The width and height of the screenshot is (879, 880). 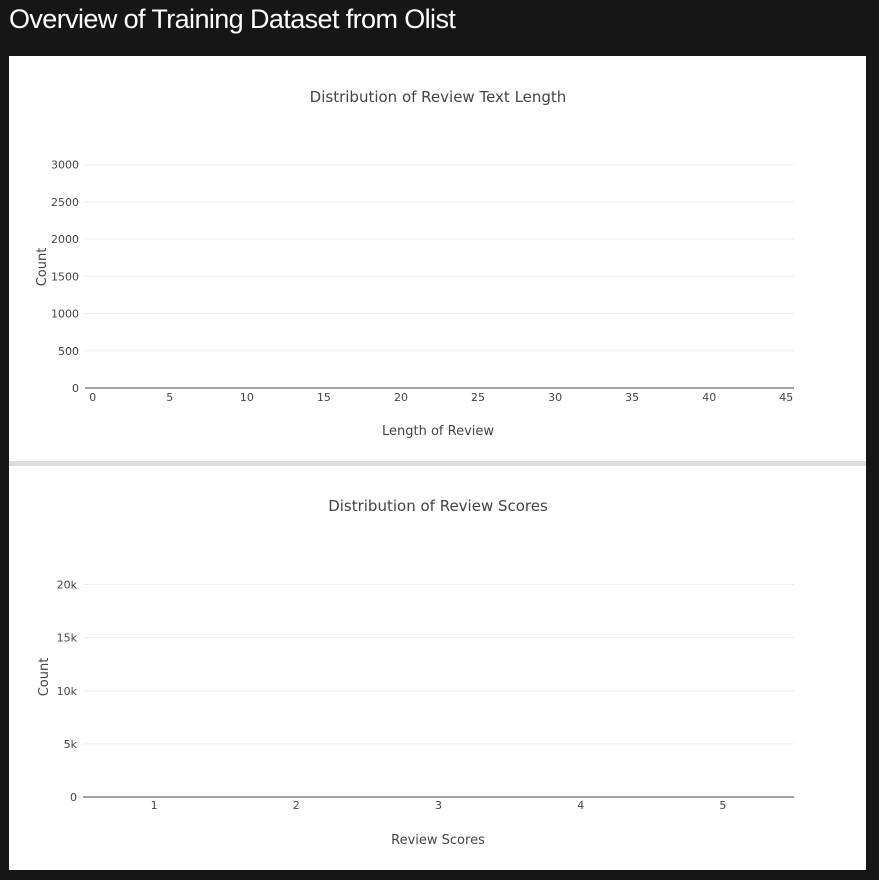 I want to click on chart-divider, so click(x=437, y=463).